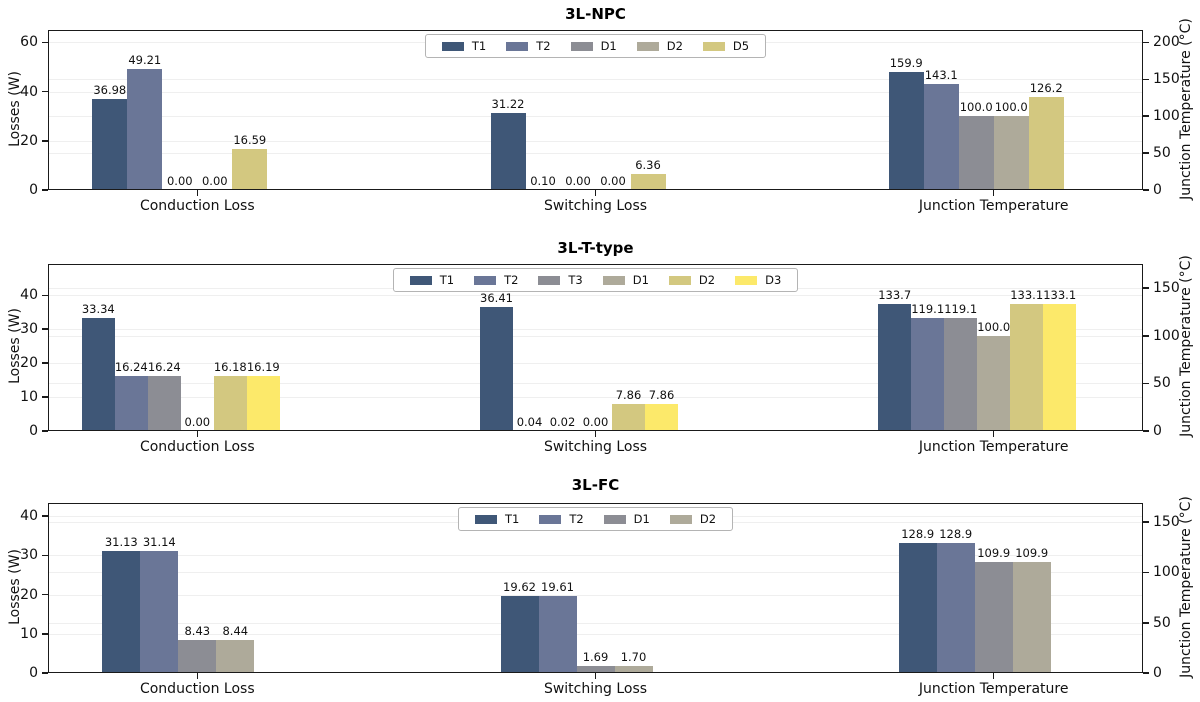 The width and height of the screenshot is (1200, 702). What do you see at coordinates (561, 519) in the screenshot?
I see `legend-item: T2` at bounding box center [561, 519].